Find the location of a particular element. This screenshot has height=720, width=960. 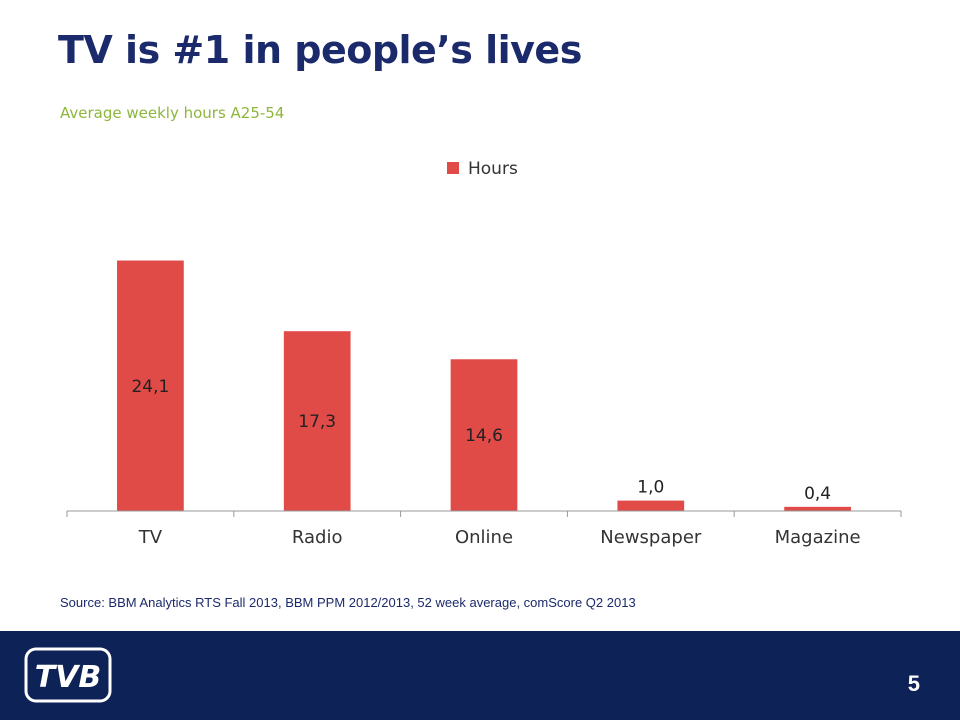

data-label: 14,6 is located at coordinates (484, 436).